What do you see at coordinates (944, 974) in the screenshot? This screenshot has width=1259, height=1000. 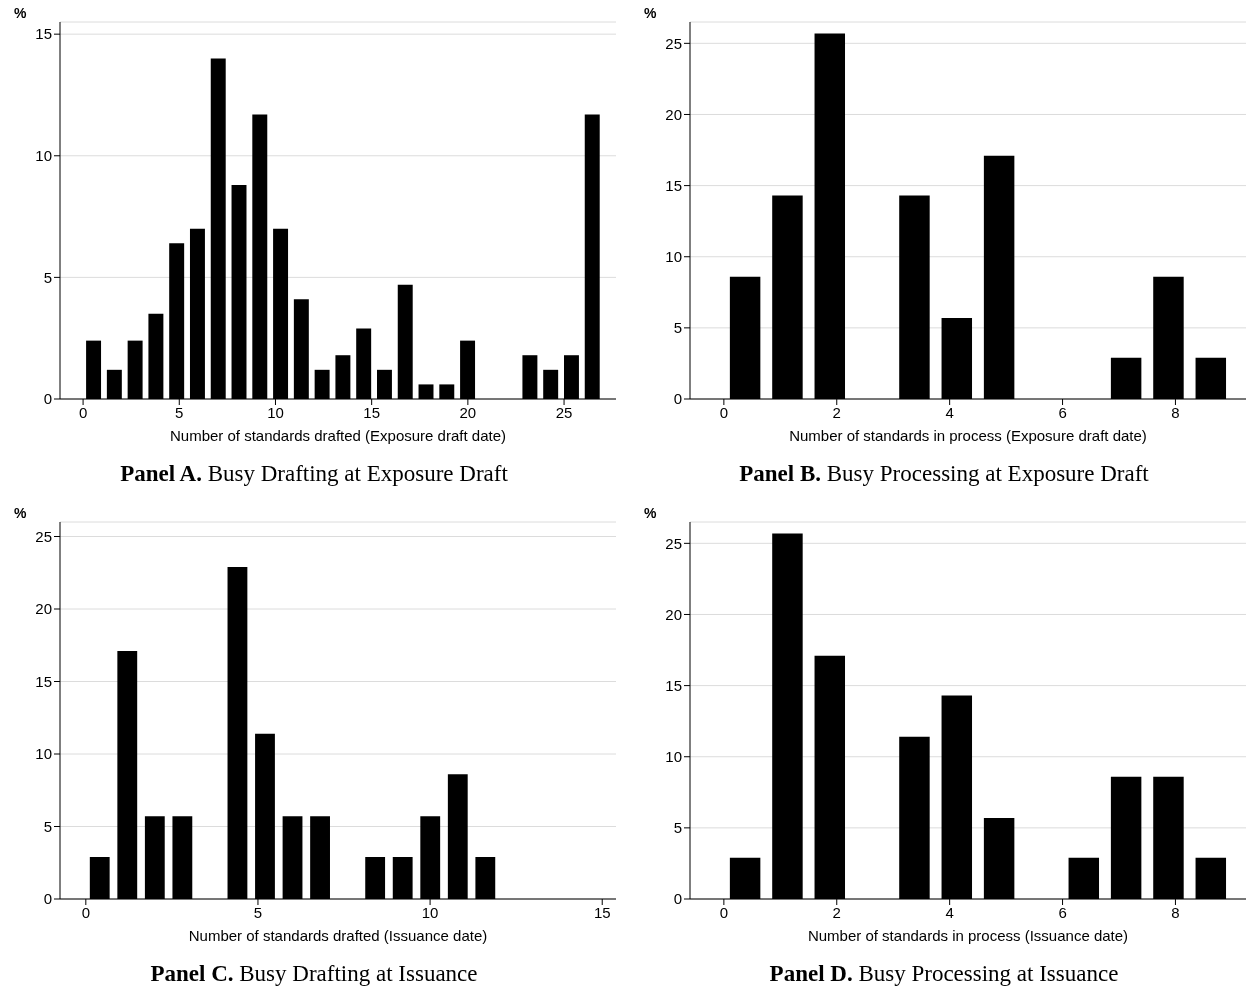 I see `text: Panel D. Busy Processing at Issuance` at bounding box center [944, 974].